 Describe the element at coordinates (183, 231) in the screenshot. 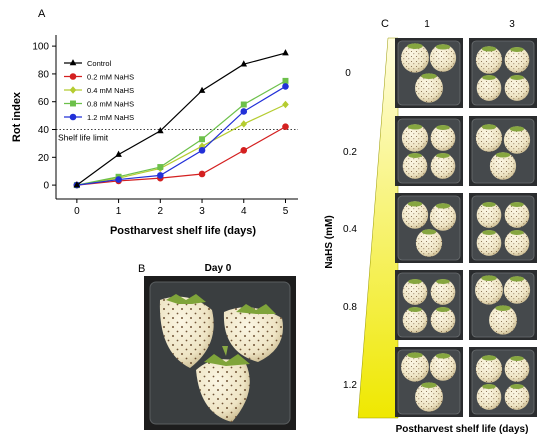

I see `x-axis-title: Postharvest shelf life (days)` at that location.